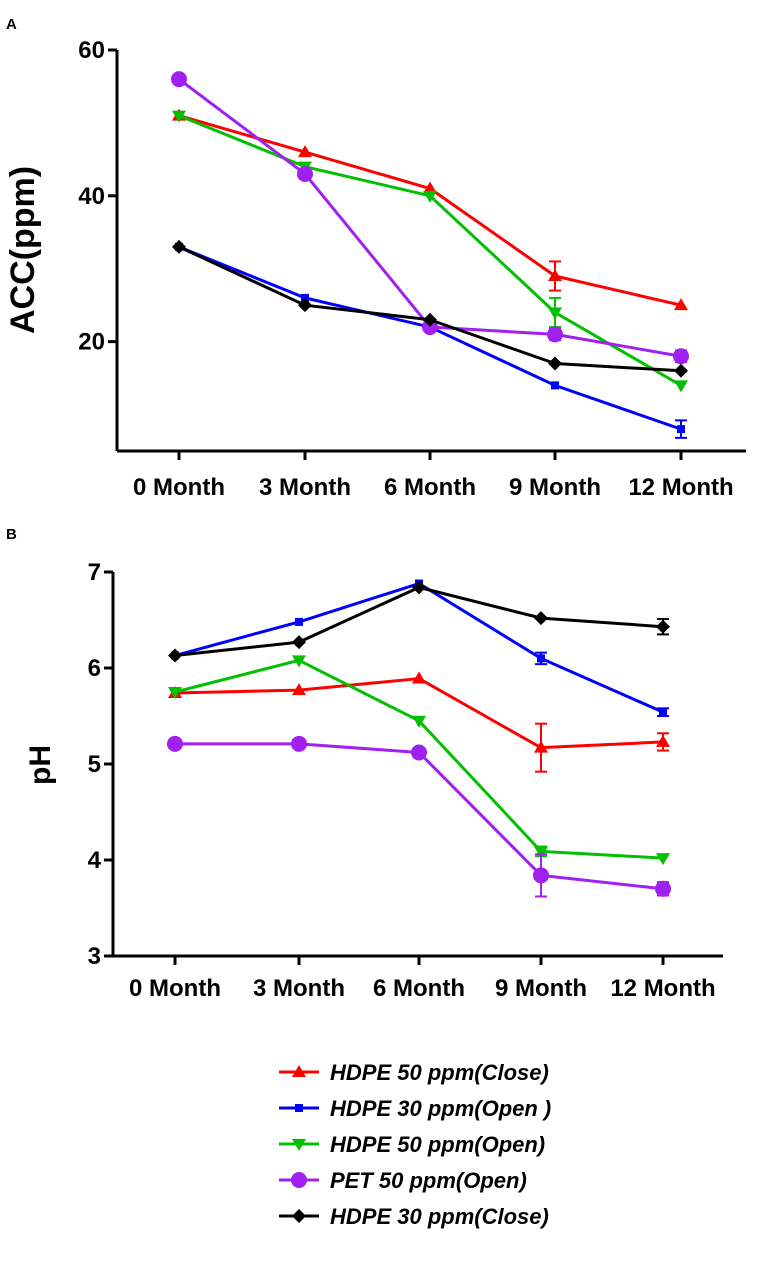  What do you see at coordinates (94, 956) in the screenshot?
I see `y-tick-label: 3` at bounding box center [94, 956].